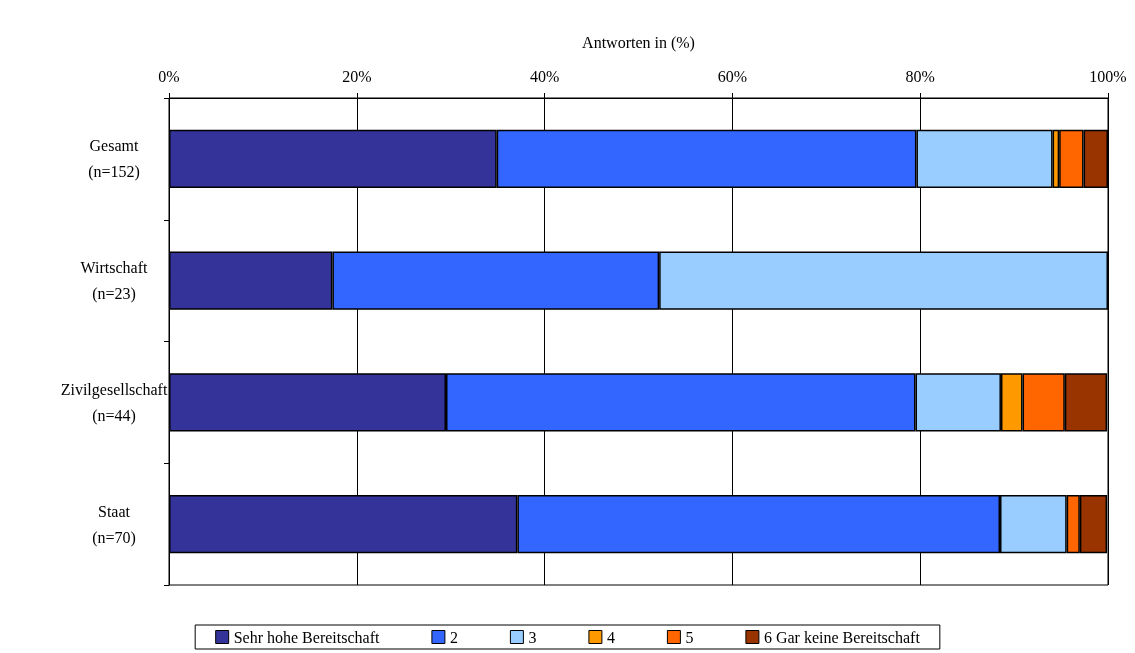 The height and width of the screenshot is (653, 1135). What do you see at coordinates (169, 76) in the screenshot?
I see `x-tick-label: 0%` at bounding box center [169, 76].